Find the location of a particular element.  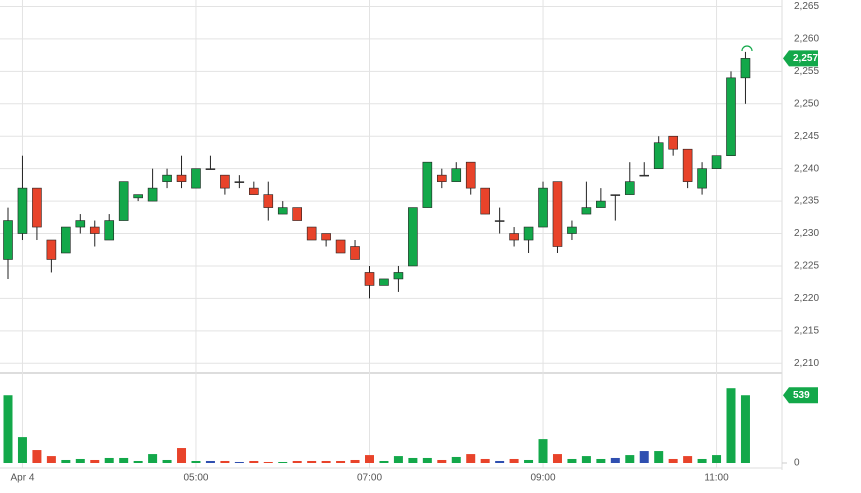

y-tick-label: 2,245 is located at coordinates (806, 136).